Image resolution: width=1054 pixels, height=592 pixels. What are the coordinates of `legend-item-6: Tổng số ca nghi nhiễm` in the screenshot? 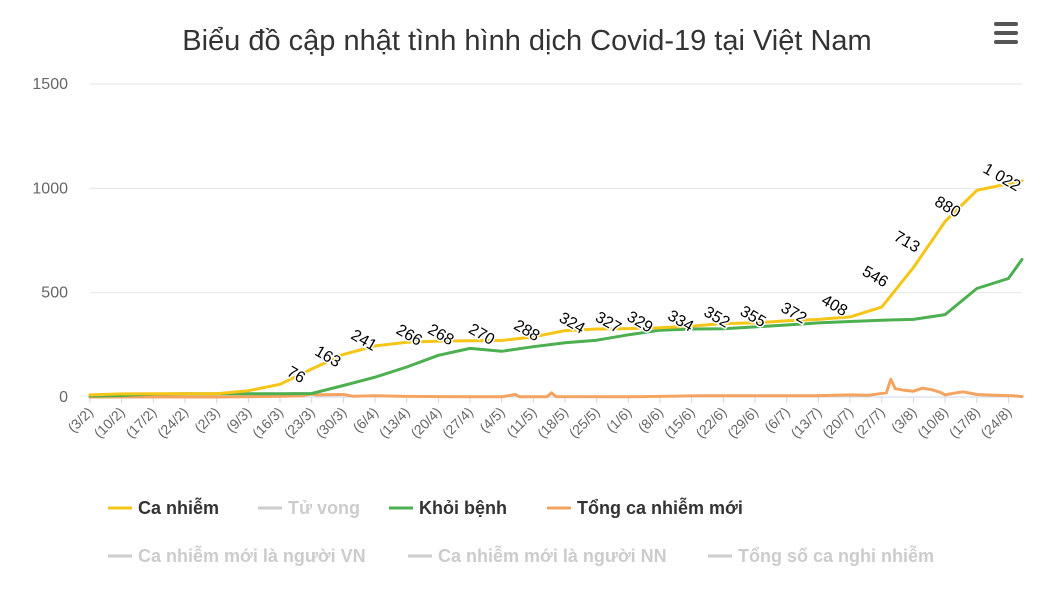 It's located at (821, 555).